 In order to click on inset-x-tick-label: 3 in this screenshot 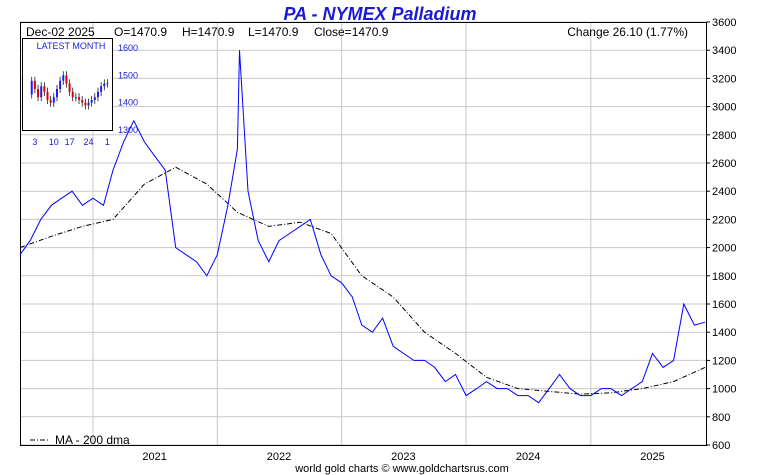, I will do `click(34, 142)`.